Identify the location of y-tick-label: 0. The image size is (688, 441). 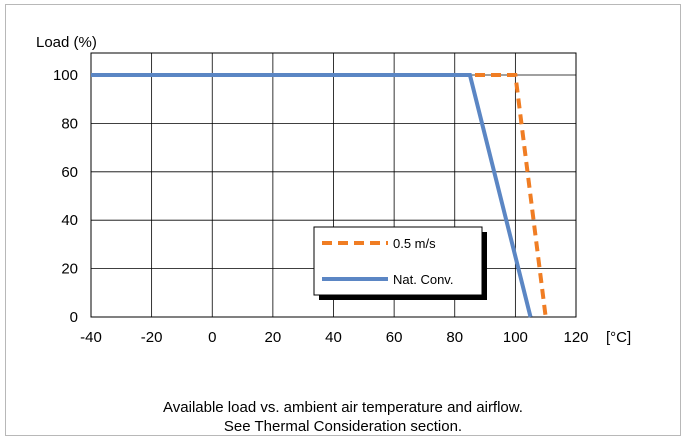
(74, 317).